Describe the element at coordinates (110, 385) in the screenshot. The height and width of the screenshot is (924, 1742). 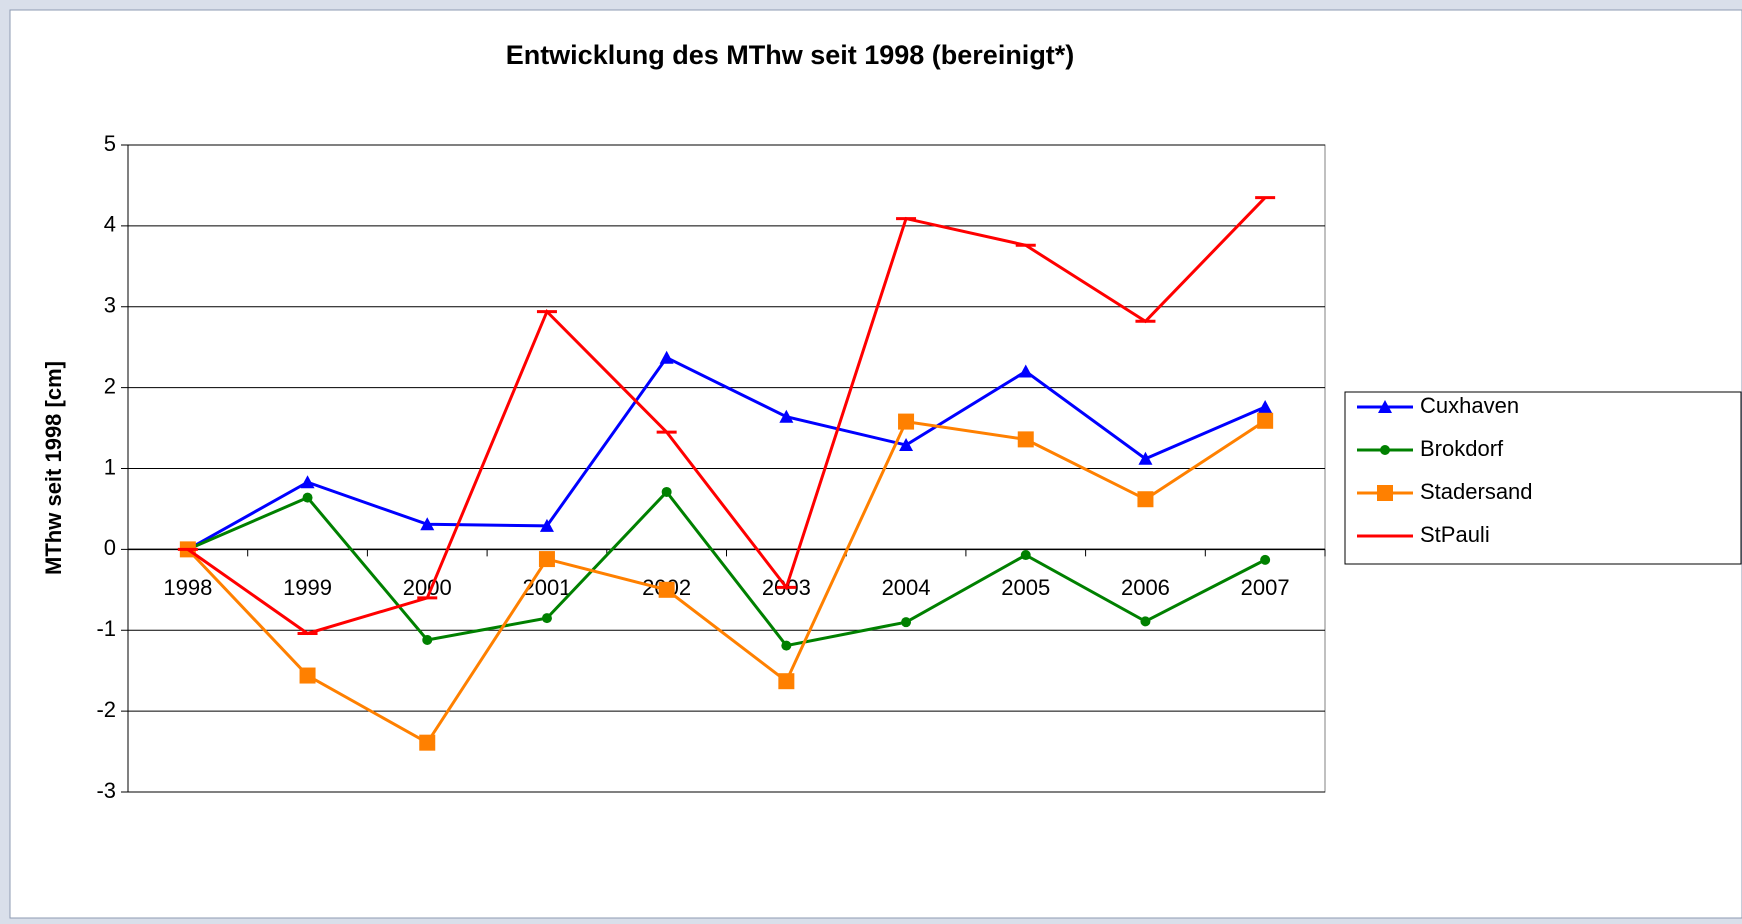
I see `y-tick-label: 2` at that location.